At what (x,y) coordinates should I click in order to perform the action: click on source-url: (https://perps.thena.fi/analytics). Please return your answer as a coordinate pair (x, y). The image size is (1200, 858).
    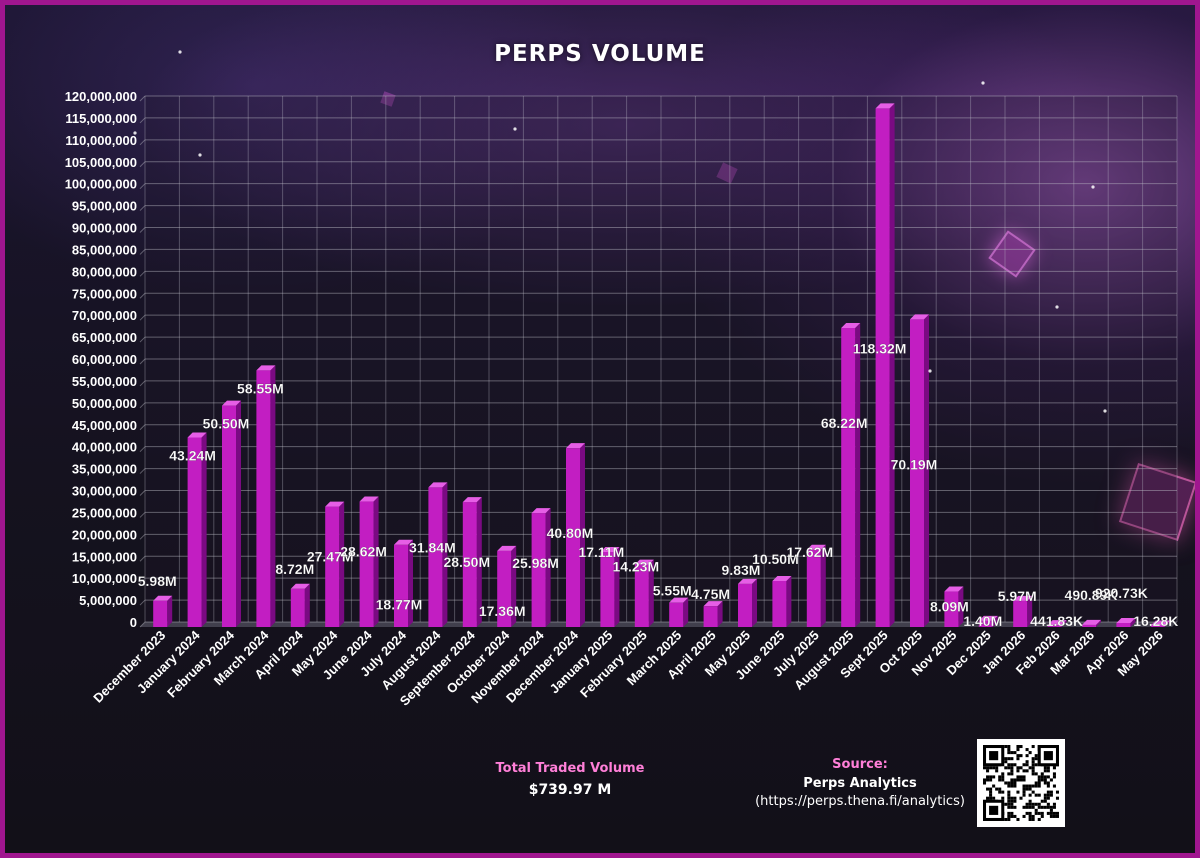
    Looking at the image, I should click on (860, 801).